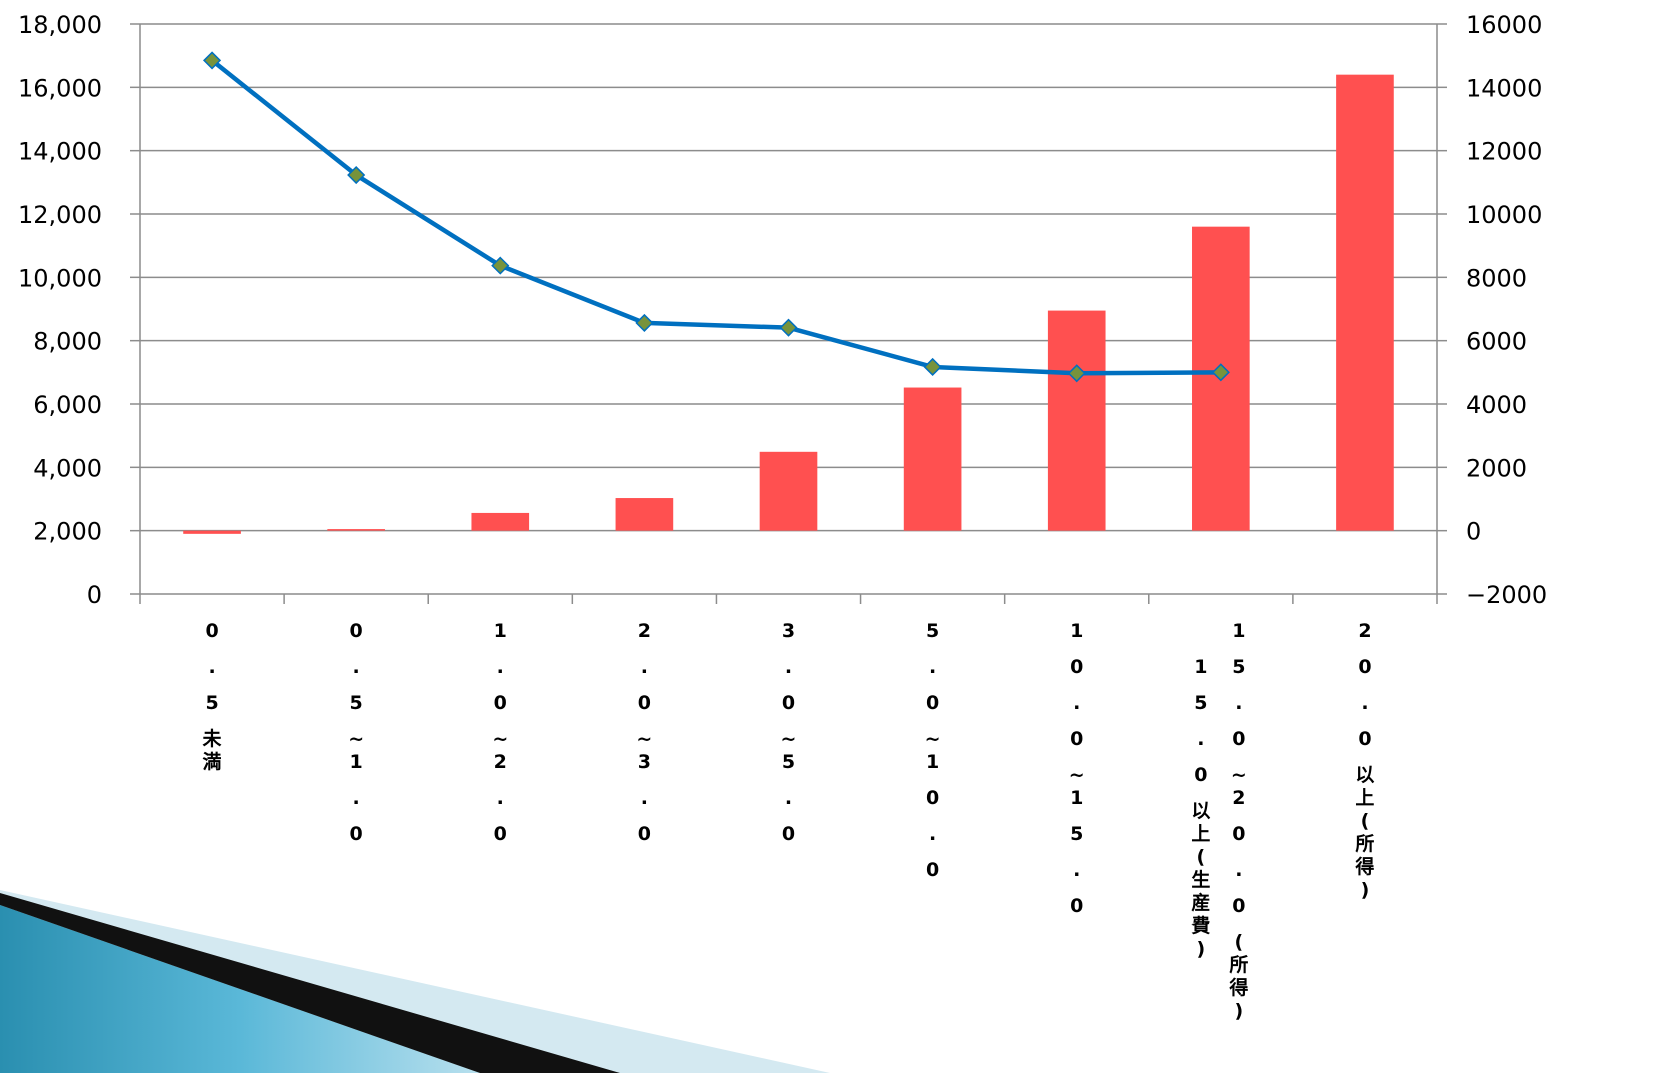  Describe the element at coordinates (60, 88) in the screenshot. I see `left-tick-label: 16,000` at that location.